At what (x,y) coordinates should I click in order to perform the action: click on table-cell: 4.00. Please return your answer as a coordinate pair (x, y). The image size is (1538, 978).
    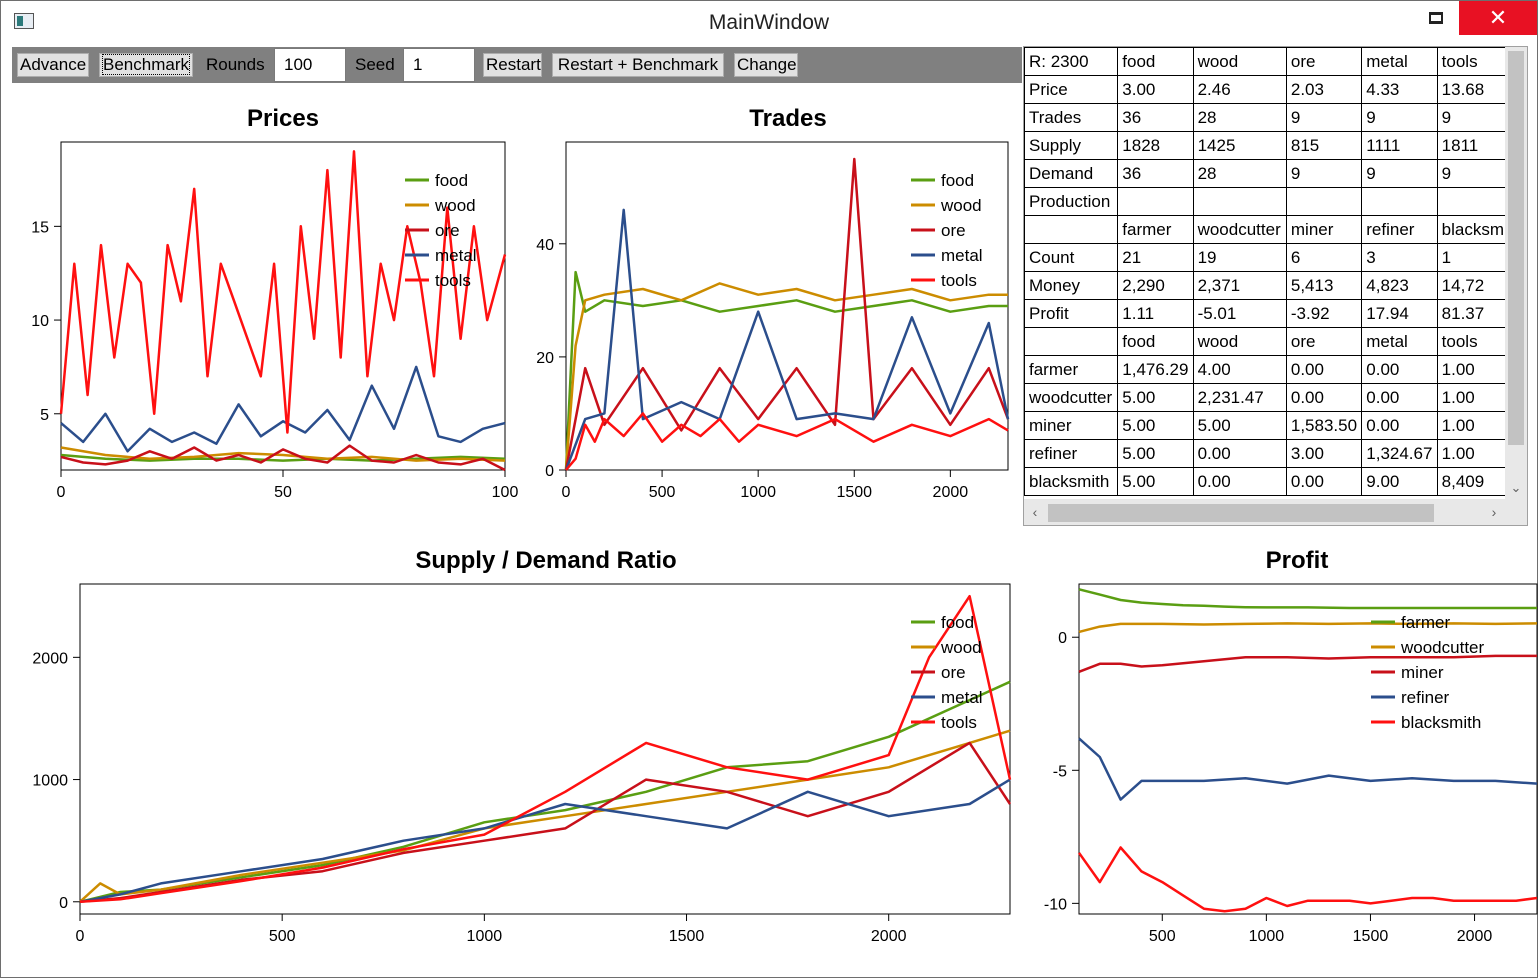
    Looking at the image, I should click on (1239, 369).